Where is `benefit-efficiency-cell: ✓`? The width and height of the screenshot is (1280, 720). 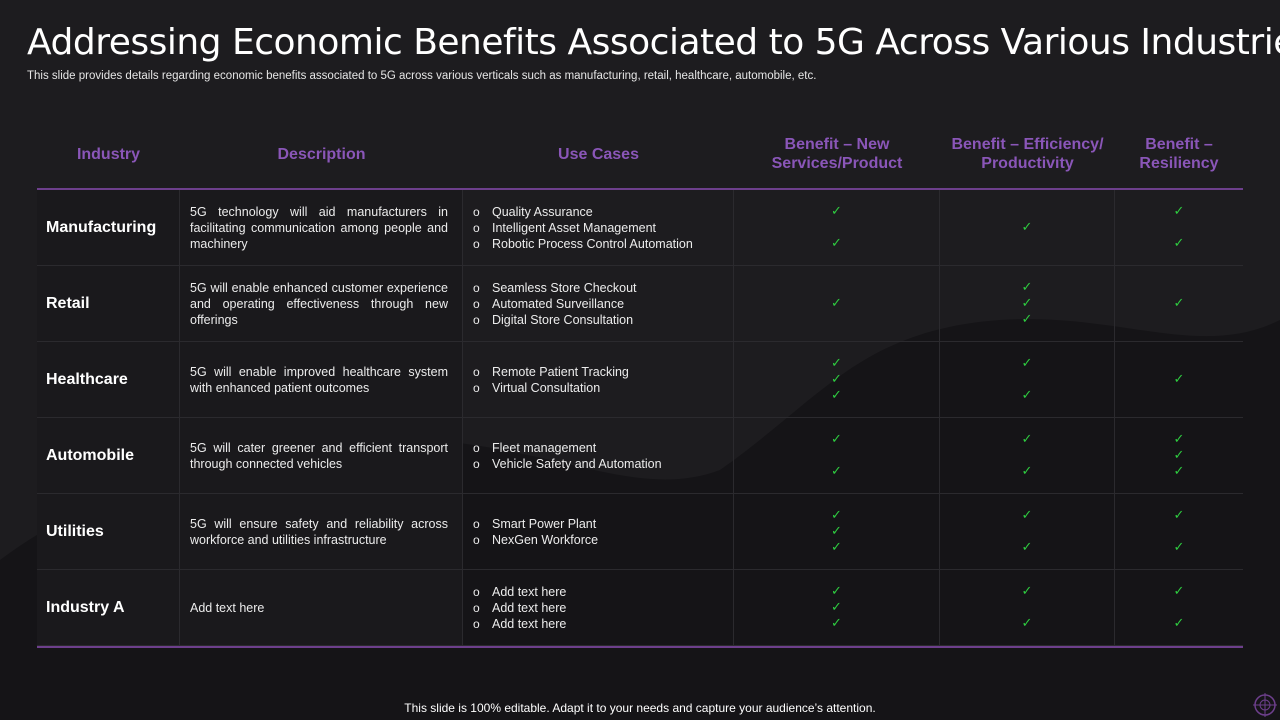 benefit-efficiency-cell: ✓ is located at coordinates (1027, 228).